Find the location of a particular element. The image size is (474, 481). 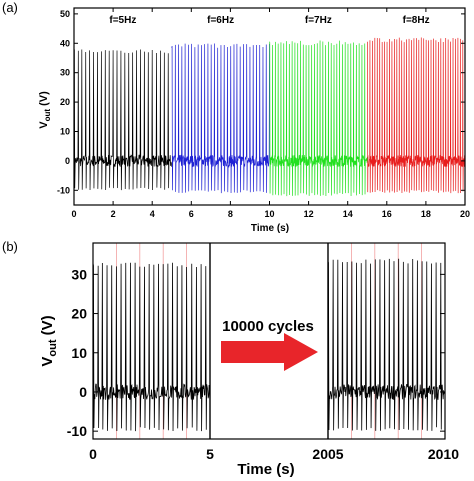

series-label: f=5Hz is located at coordinates (122, 20).